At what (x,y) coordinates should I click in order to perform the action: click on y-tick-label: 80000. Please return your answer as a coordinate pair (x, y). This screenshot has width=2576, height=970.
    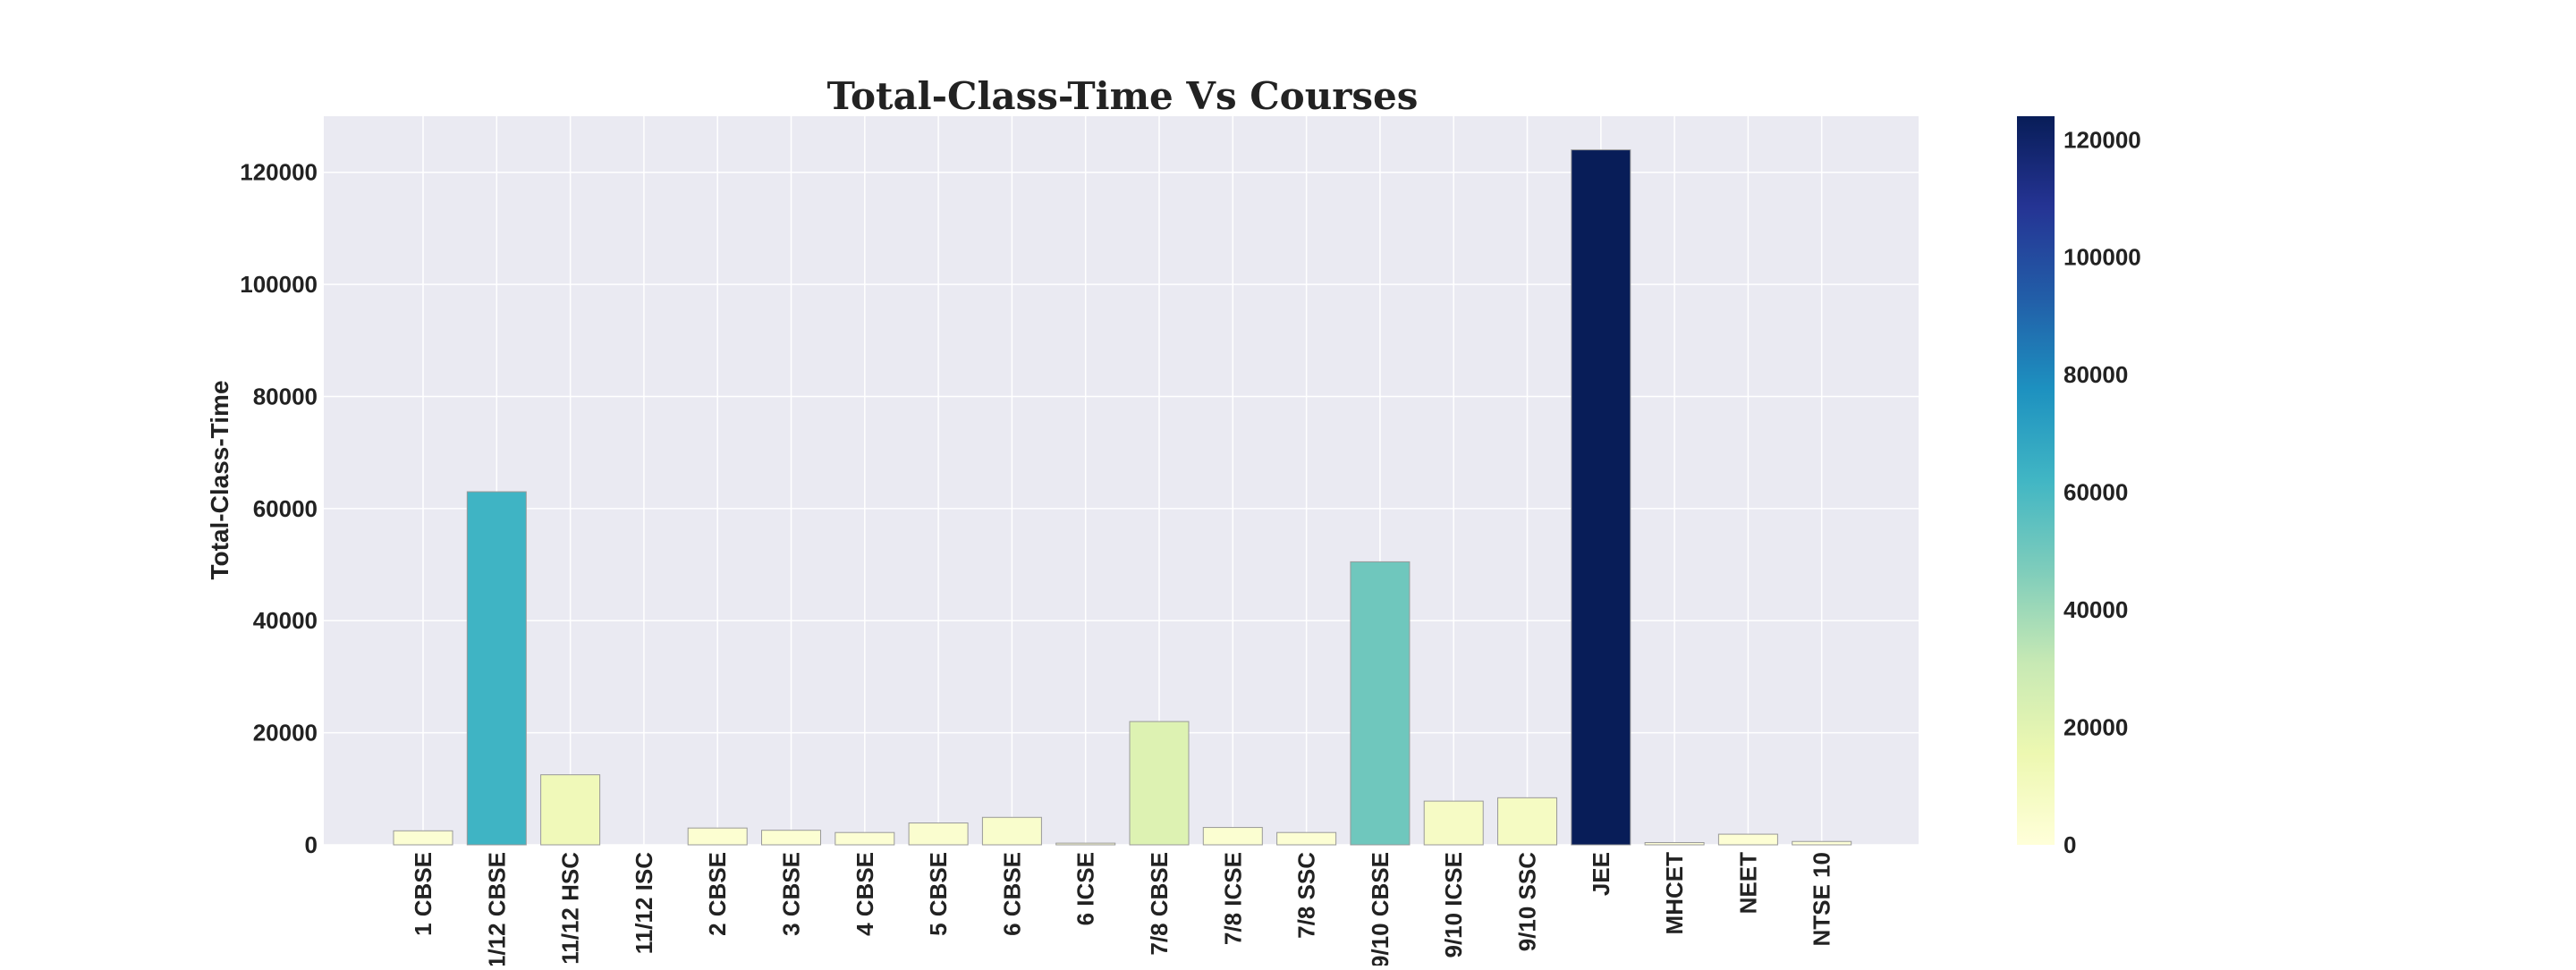
    Looking at the image, I should click on (285, 396).